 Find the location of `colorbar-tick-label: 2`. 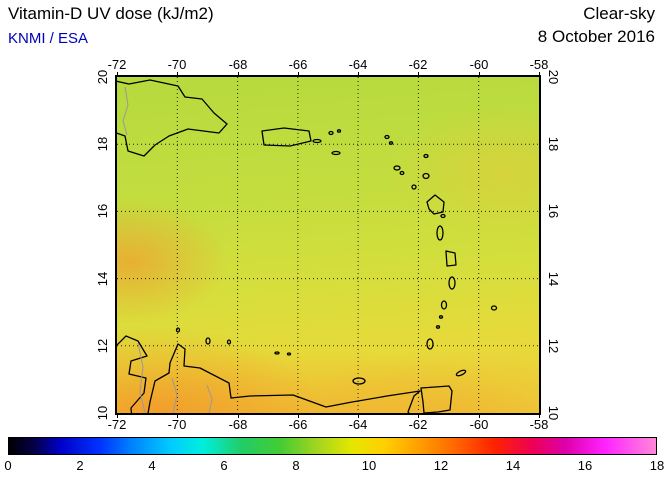

colorbar-tick-label: 2 is located at coordinates (80, 465).